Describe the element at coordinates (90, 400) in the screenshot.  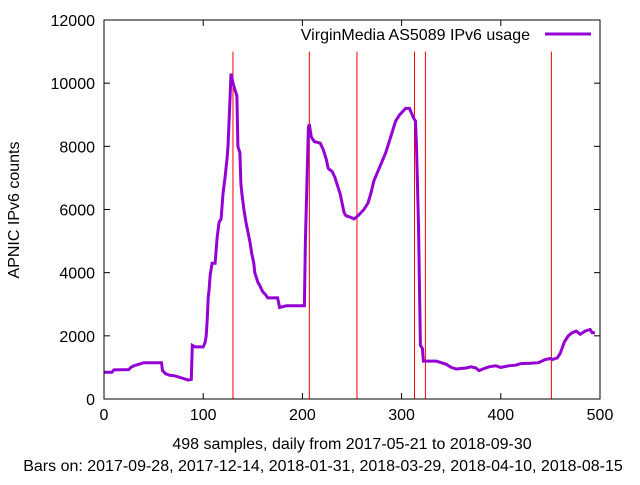
I see `y-tick-label: 0` at that location.